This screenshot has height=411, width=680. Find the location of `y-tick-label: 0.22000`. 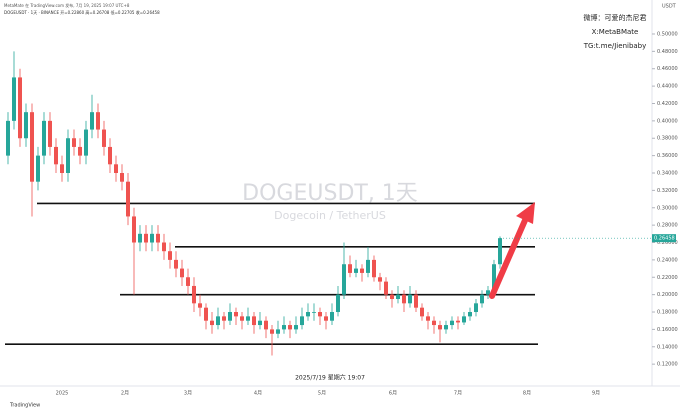

y-tick-label: 0.22000 is located at coordinates (667, 278).